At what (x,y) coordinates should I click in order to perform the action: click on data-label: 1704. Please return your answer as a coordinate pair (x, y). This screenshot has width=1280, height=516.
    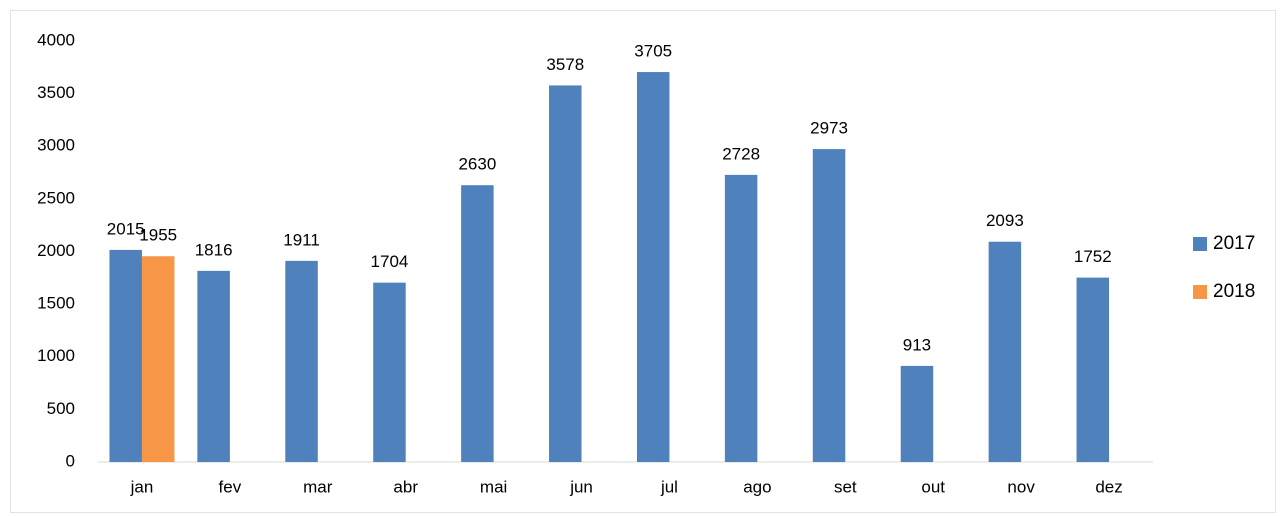
    Looking at the image, I should click on (390, 261).